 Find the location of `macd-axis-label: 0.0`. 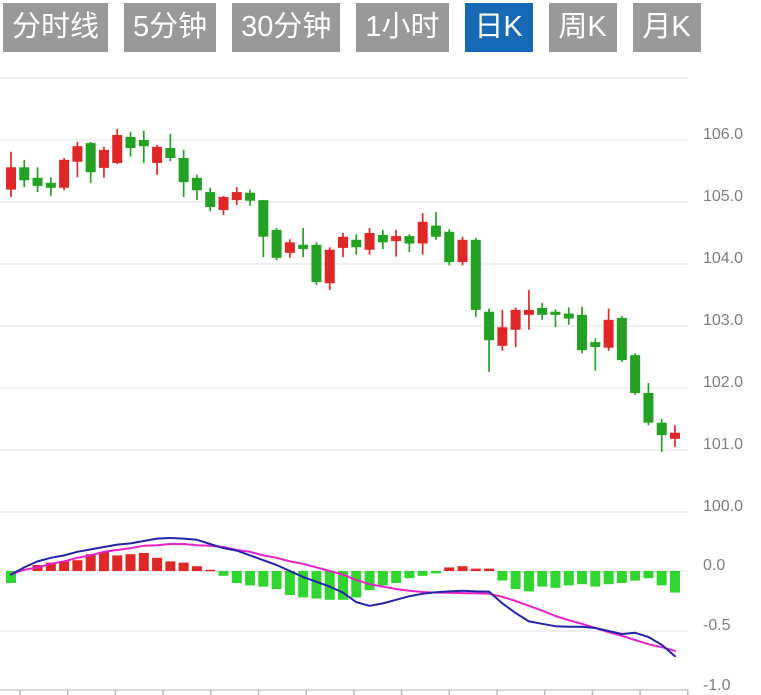

macd-axis-label: 0.0 is located at coordinates (714, 565).